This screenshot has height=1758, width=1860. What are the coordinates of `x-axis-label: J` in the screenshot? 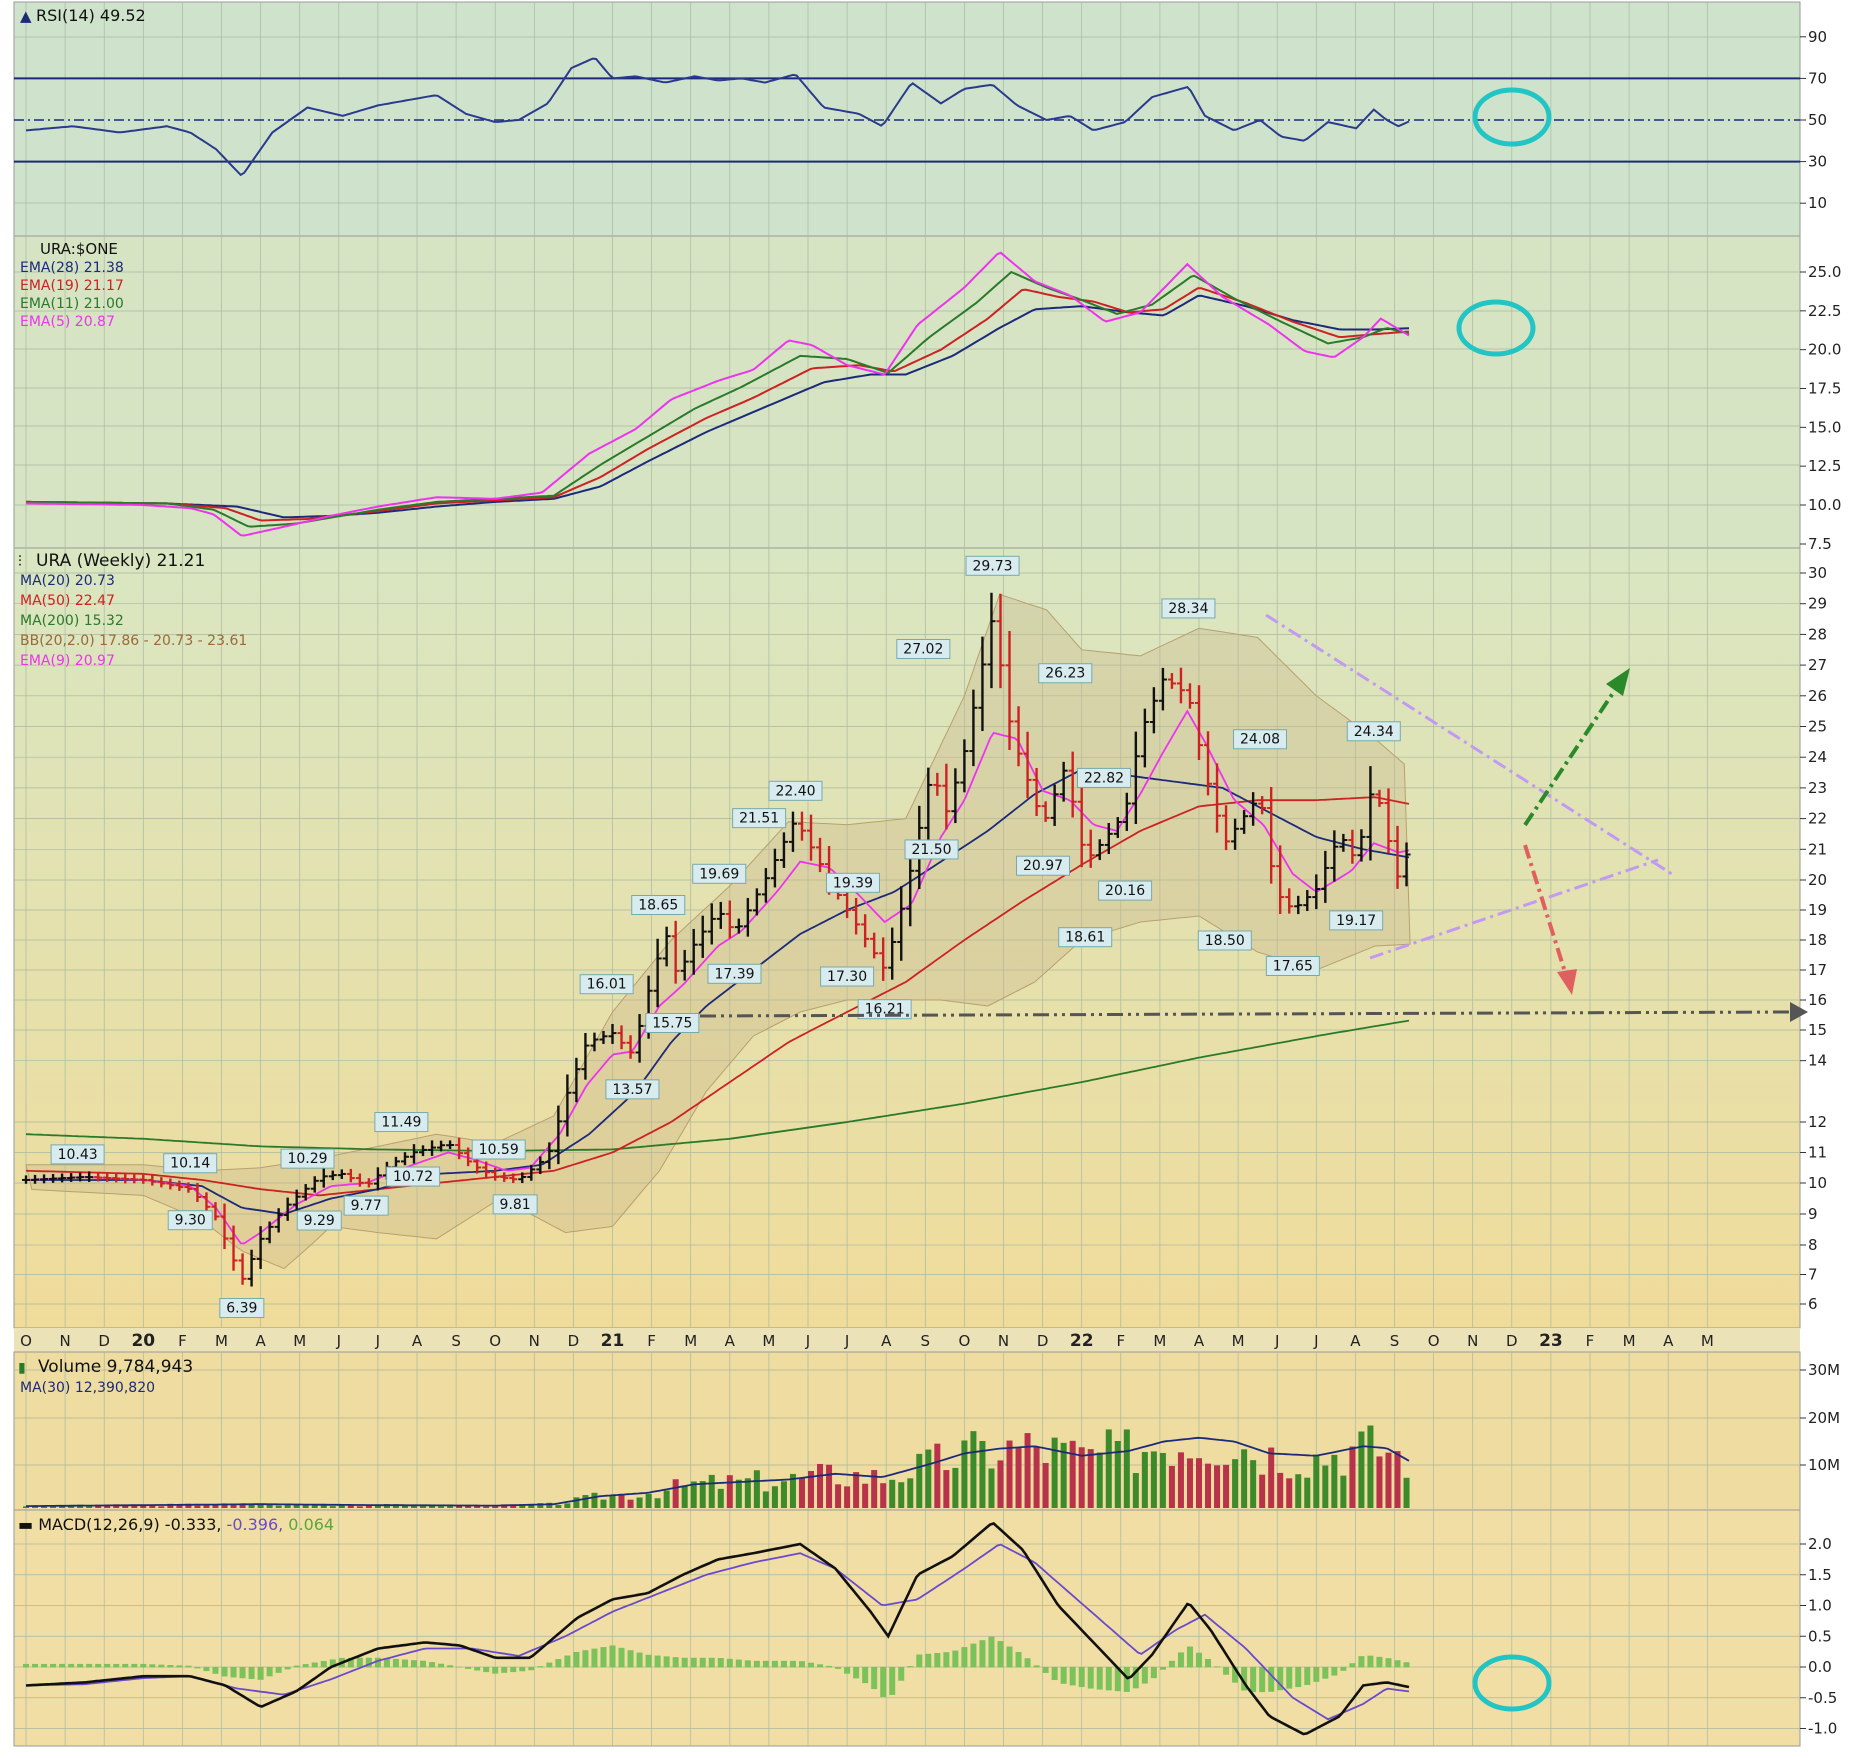 It's located at (1315, 1341).